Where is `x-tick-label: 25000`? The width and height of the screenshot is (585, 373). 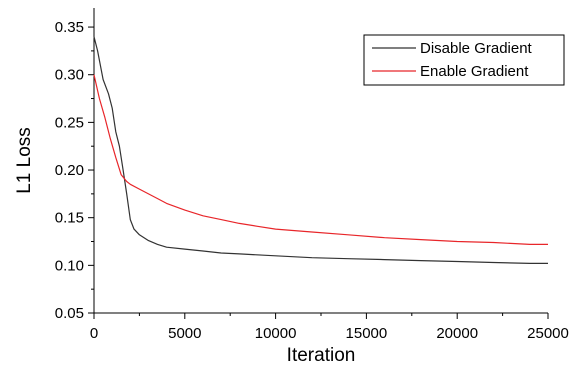
x-tick-label: 25000 is located at coordinates (548, 333).